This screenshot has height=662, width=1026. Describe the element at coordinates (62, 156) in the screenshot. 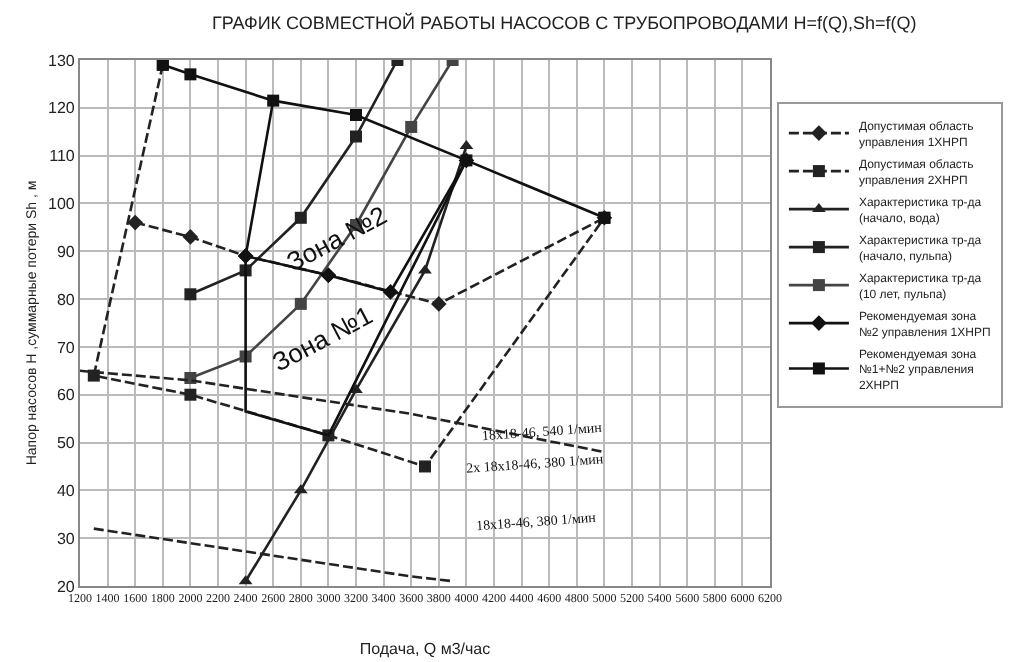

I see `y-tick-label: 110` at that location.